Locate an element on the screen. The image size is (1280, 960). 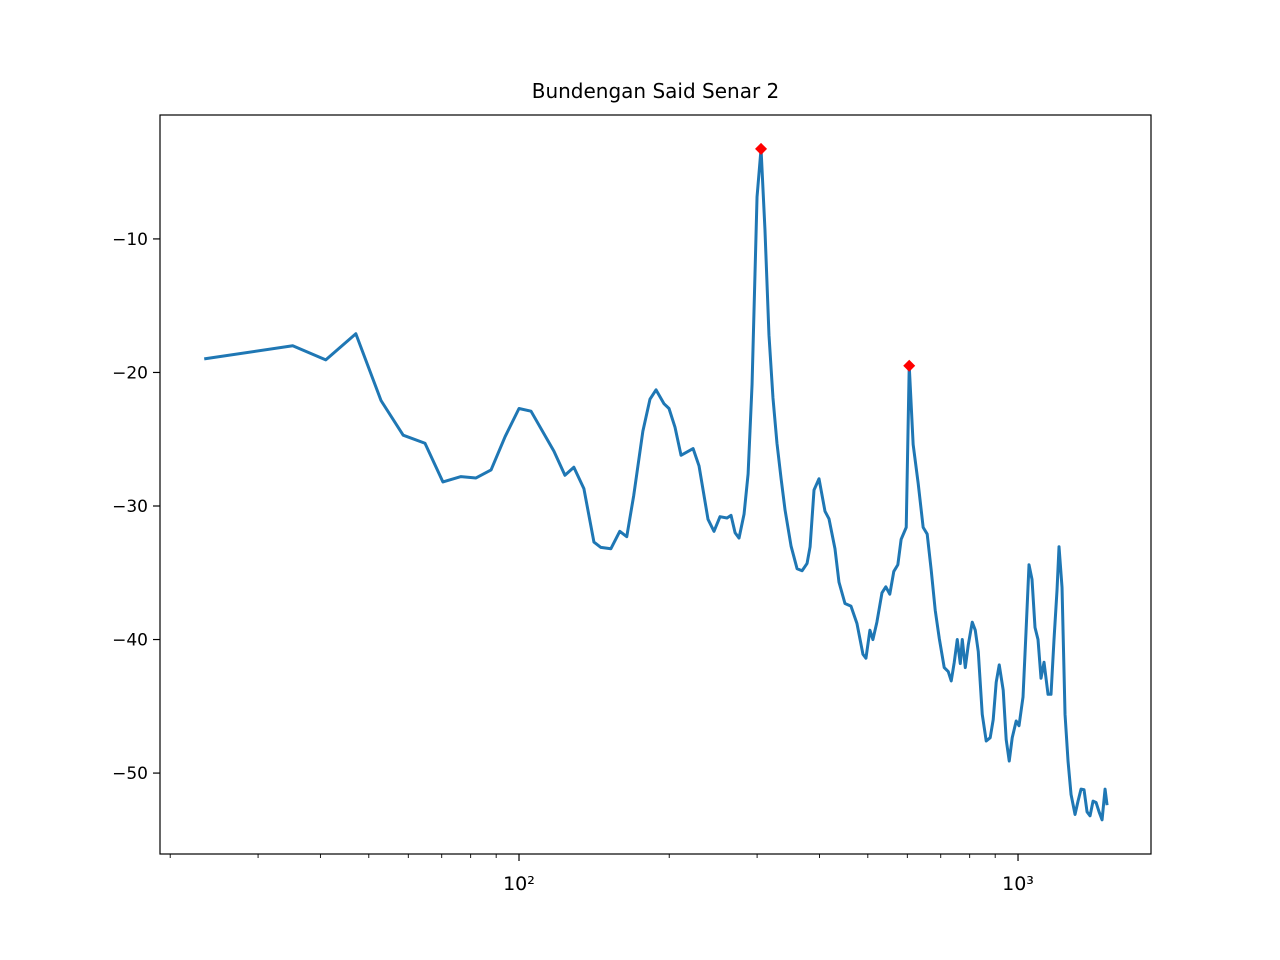
y-tick-label: −20 is located at coordinates (130, 373).